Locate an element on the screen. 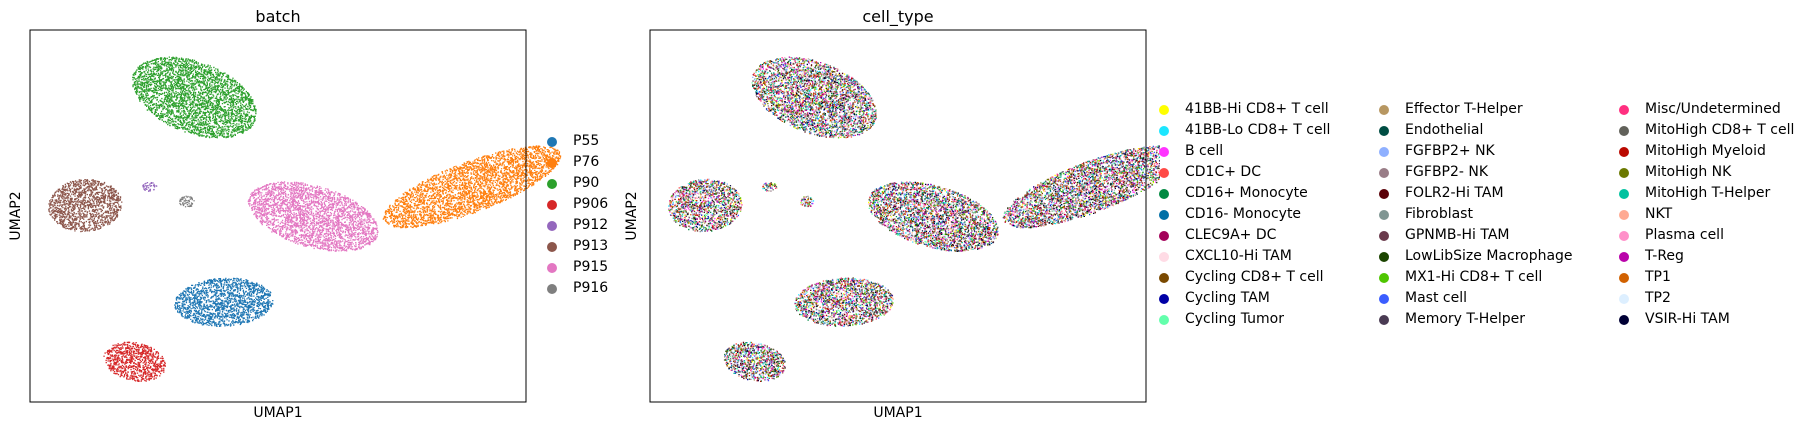  legend-item: Cycling CD8+ T cell is located at coordinates (1244, 277).